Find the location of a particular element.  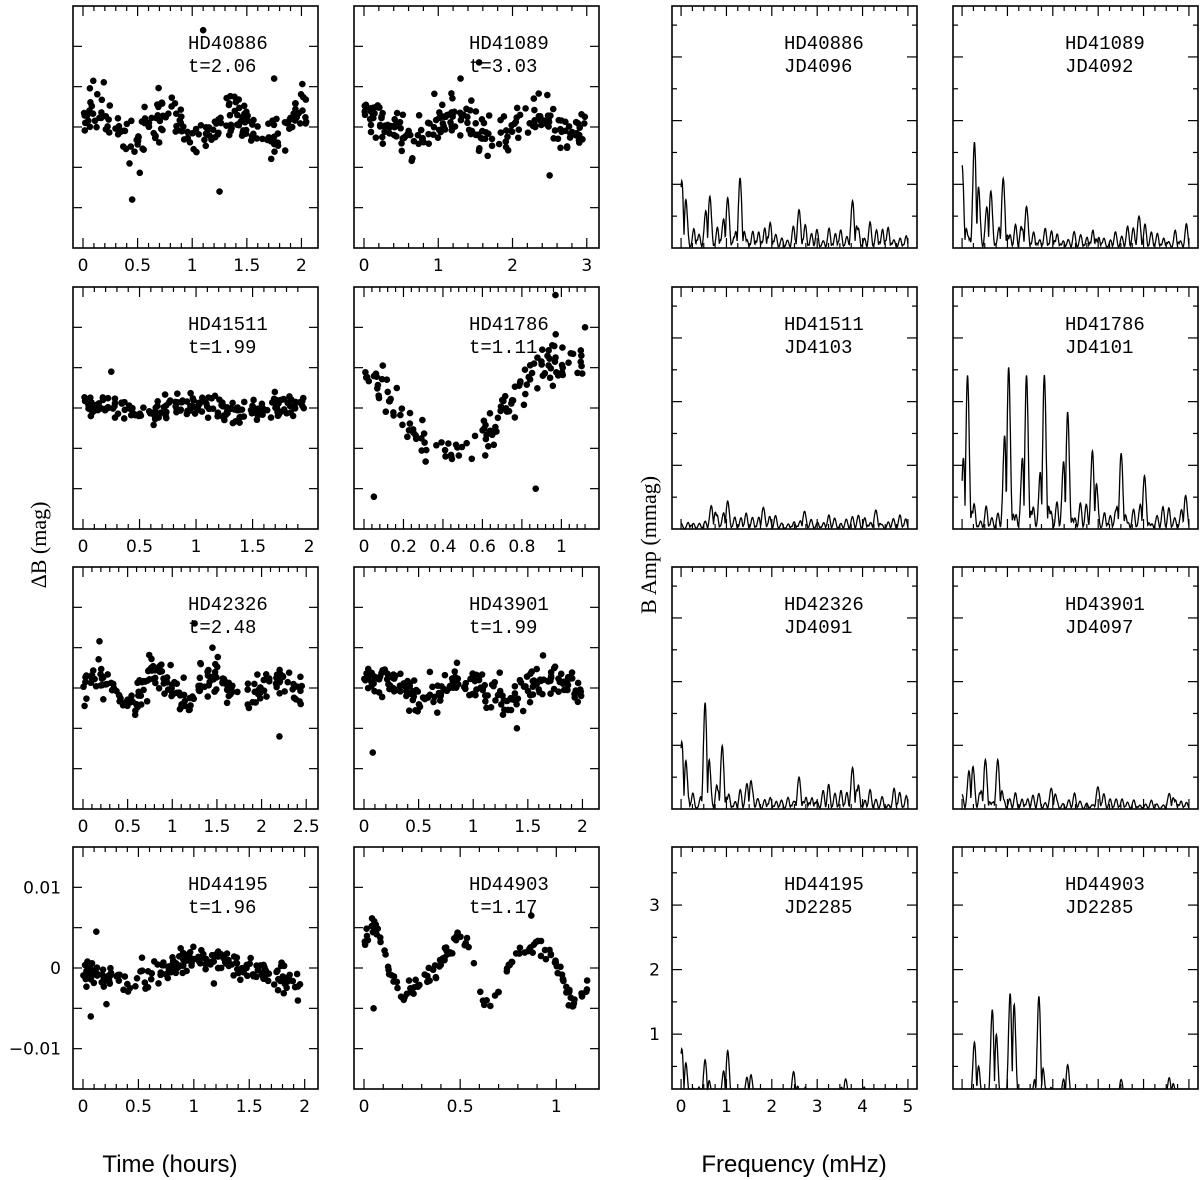

x-tick-label: 4 is located at coordinates (862, 1107).